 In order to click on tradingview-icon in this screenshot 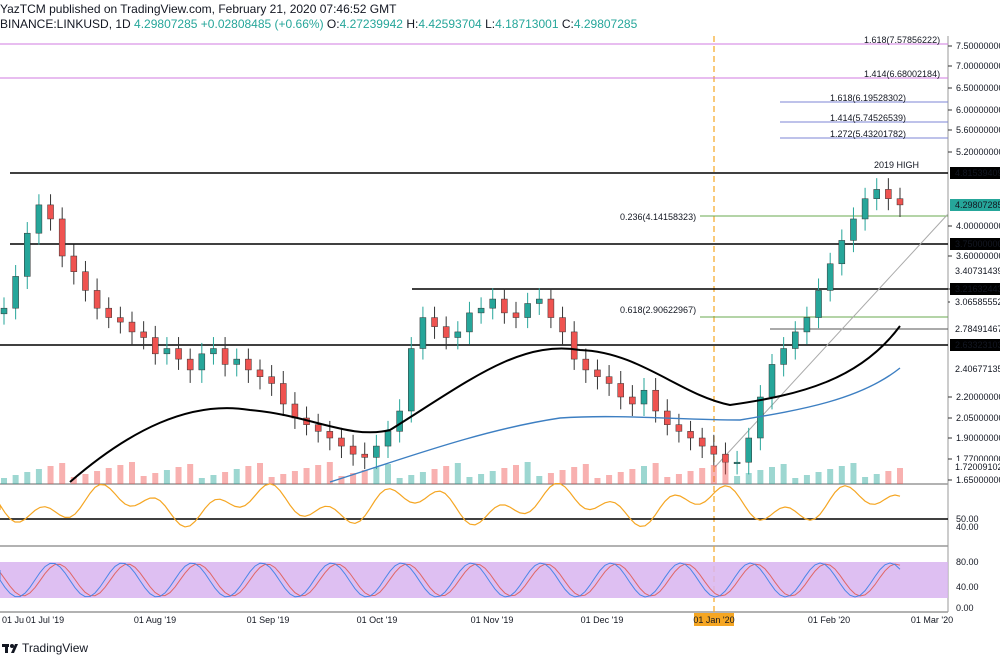, I will do `click(10, 648)`.